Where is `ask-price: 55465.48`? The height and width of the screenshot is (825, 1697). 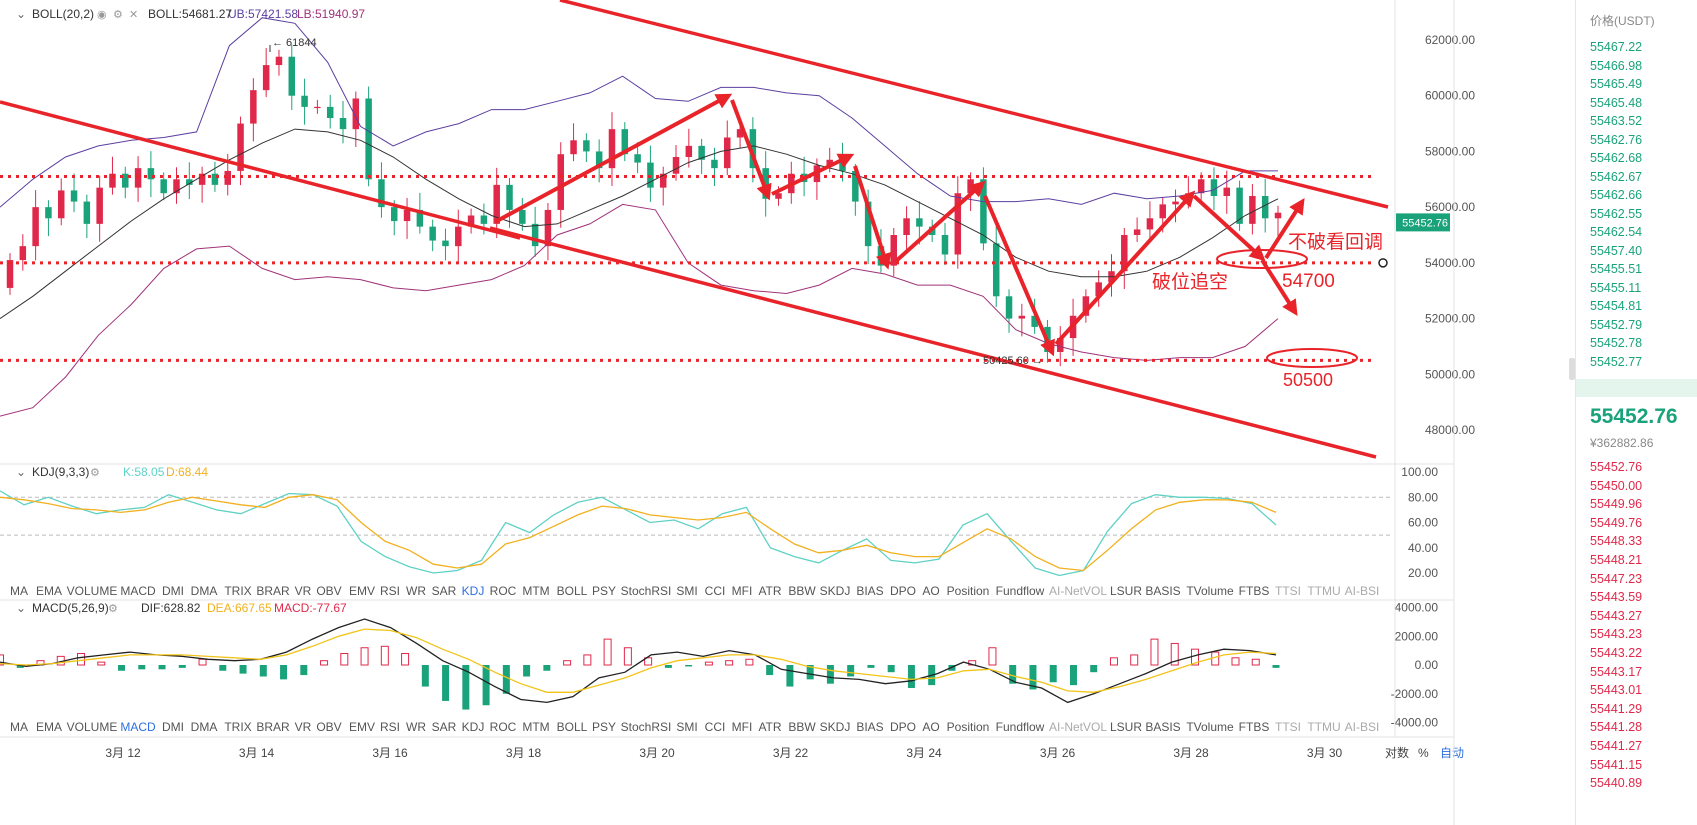 ask-price: 55465.48 is located at coordinates (1616, 102).